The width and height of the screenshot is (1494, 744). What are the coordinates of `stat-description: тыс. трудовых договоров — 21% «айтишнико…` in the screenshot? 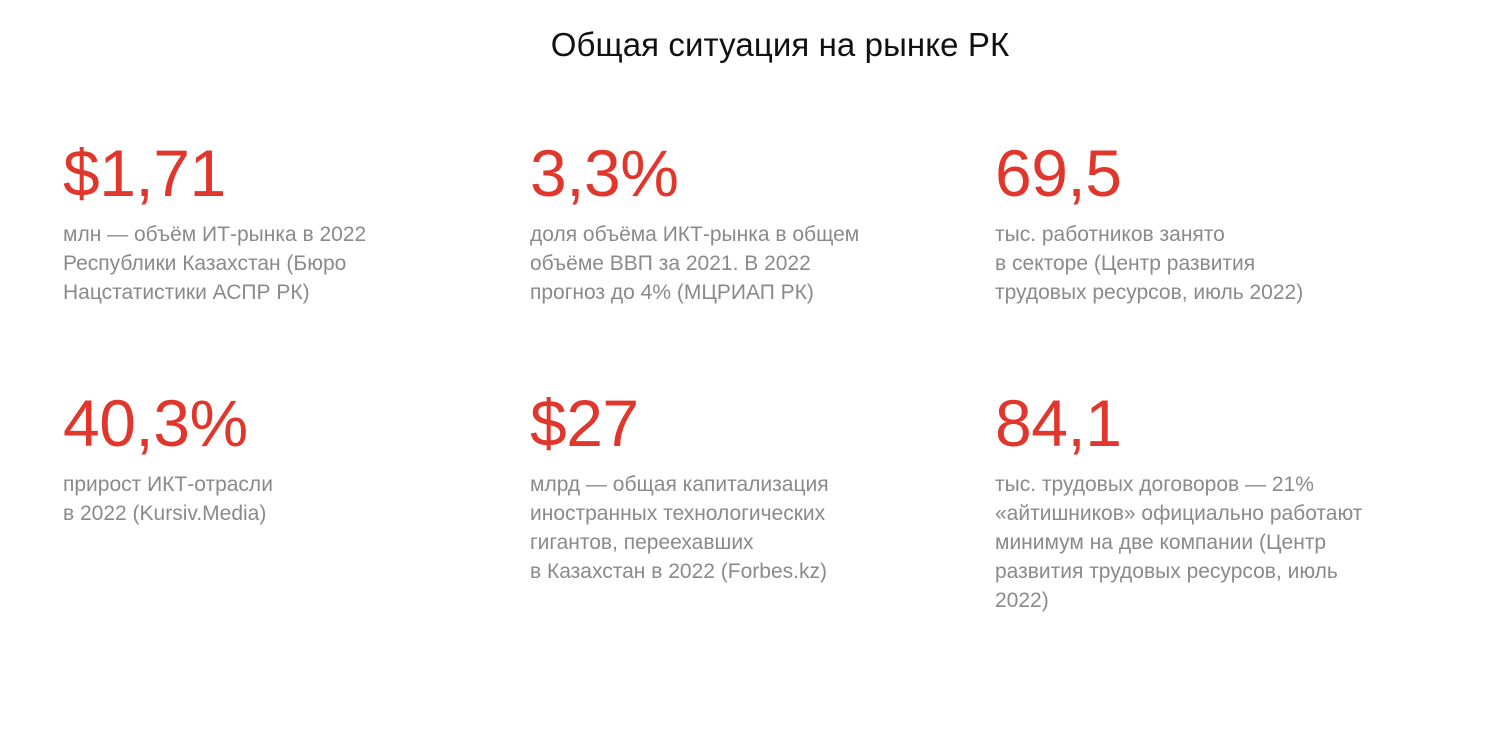 It's located at (1179, 542).